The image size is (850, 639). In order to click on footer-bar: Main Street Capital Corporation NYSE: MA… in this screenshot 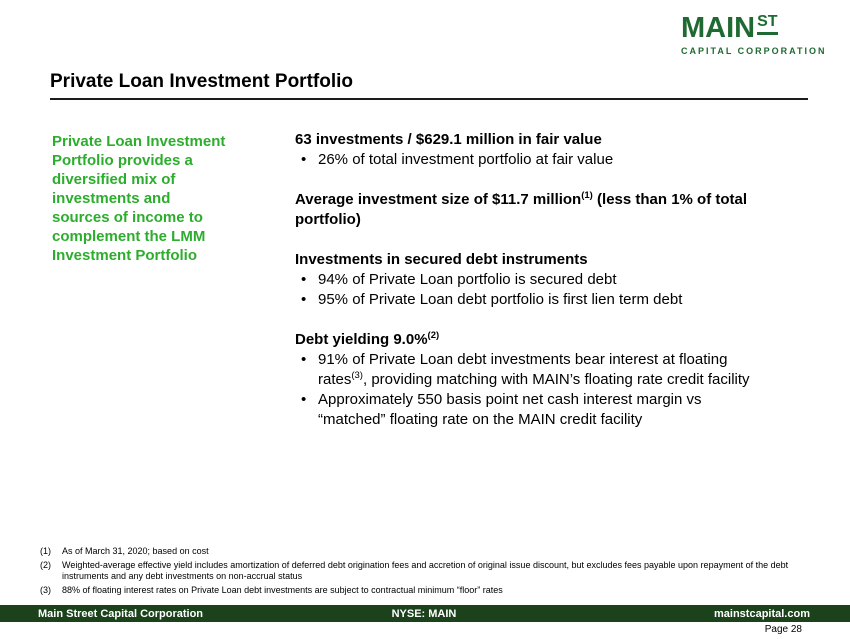, I will do `click(425, 613)`.